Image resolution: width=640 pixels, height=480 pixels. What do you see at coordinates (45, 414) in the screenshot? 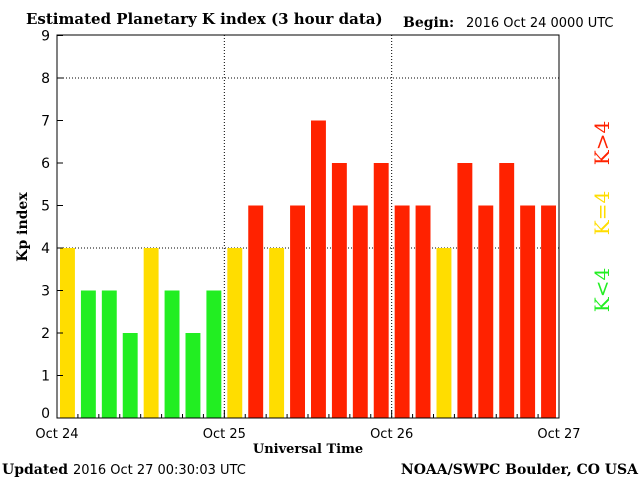
I see `y-tick-label: 0` at bounding box center [45, 414].